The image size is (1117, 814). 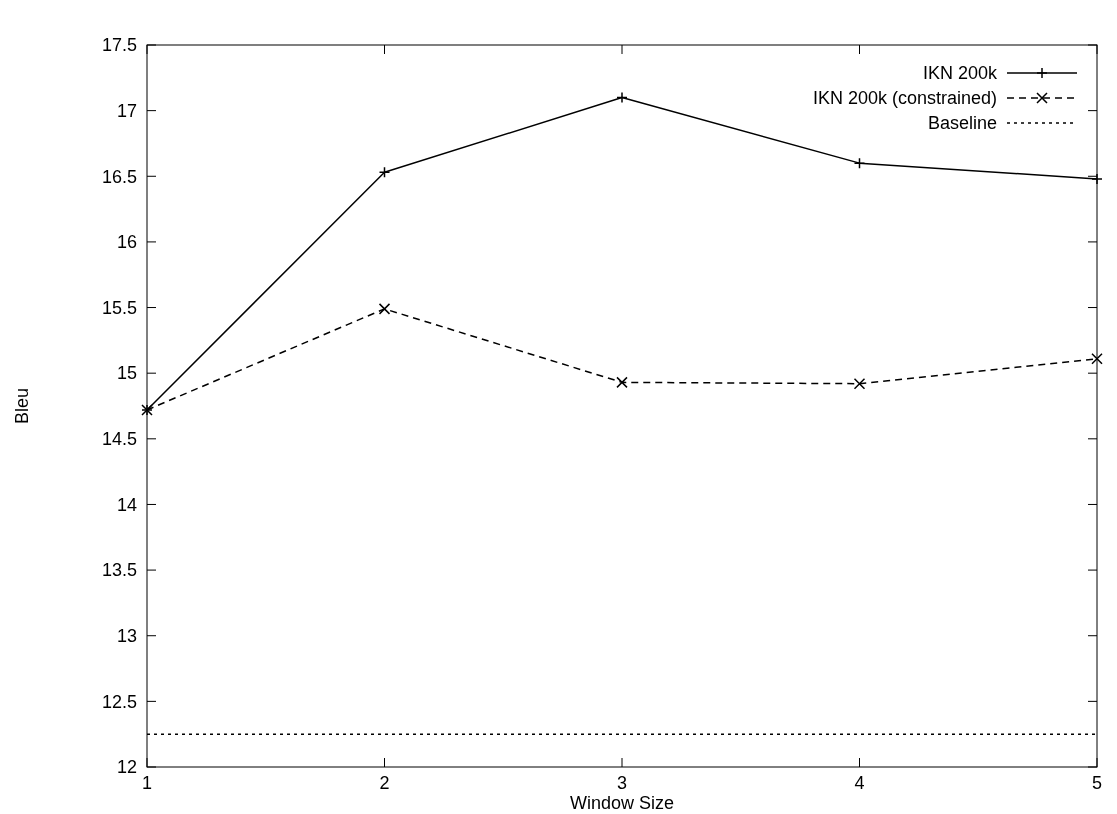 What do you see at coordinates (126, 504) in the screenshot?
I see `y-tick-label: 14` at bounding box center [126, 504].